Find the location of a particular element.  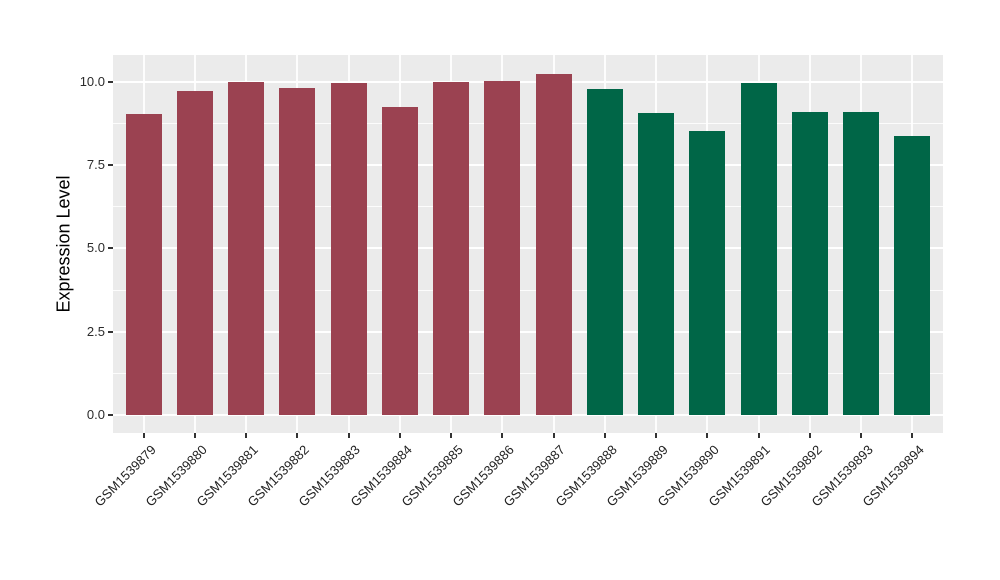

bar-GSM1539885 is located at coordinates (451, 248).